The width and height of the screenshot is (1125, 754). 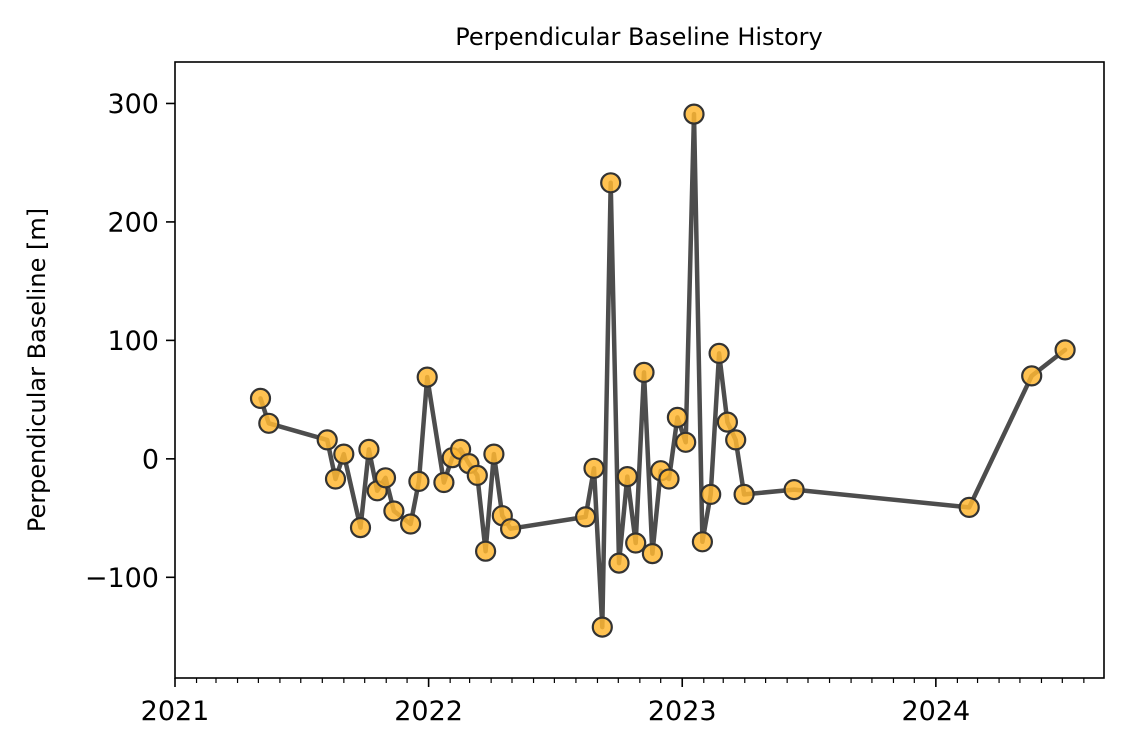 What do you see at coordinates (935, 711) in the screenshot?
I see `x-tick-label: 2024` at bounding box center [935, 711].